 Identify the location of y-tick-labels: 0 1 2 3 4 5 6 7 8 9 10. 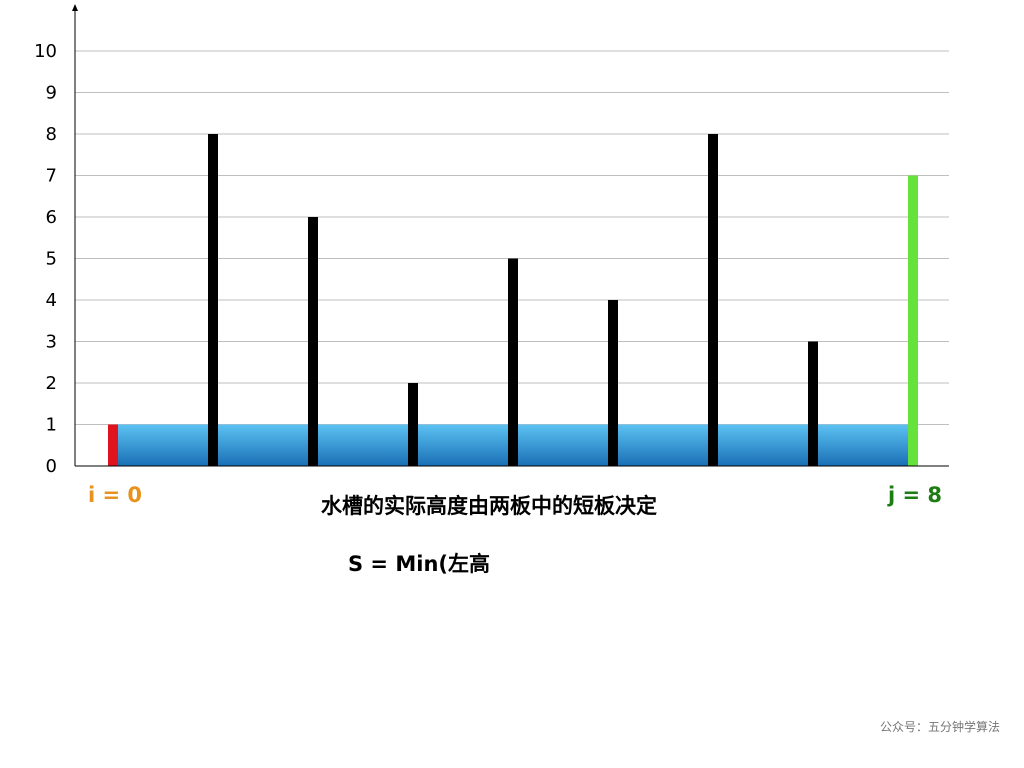
(45, 259).